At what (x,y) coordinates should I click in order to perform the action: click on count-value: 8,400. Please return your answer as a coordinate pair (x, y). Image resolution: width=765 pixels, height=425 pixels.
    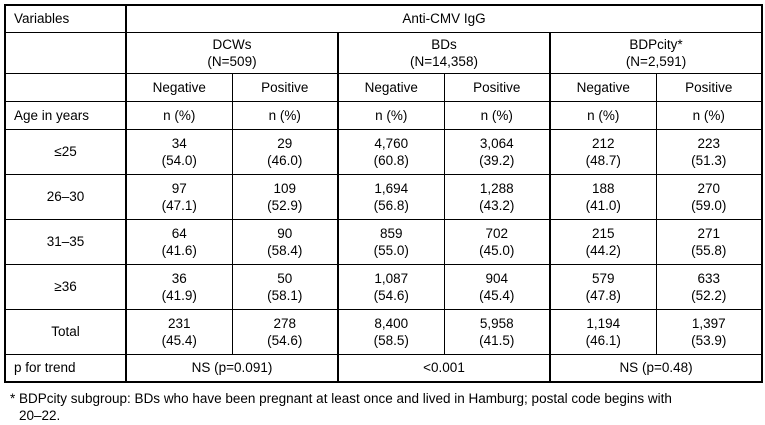
    Looking at the image, I should click on (391, 323).